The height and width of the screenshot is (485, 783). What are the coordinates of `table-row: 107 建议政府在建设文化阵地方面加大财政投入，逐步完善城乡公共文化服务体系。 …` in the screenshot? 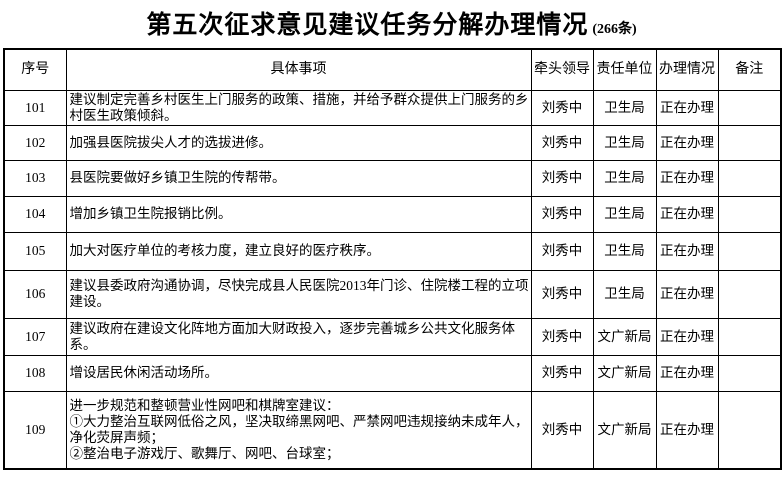 It's located at (392, 336).